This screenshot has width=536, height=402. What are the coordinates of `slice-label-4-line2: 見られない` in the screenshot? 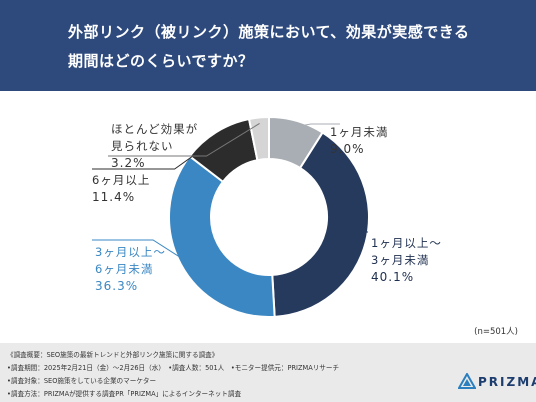 It's located at (142, 146).